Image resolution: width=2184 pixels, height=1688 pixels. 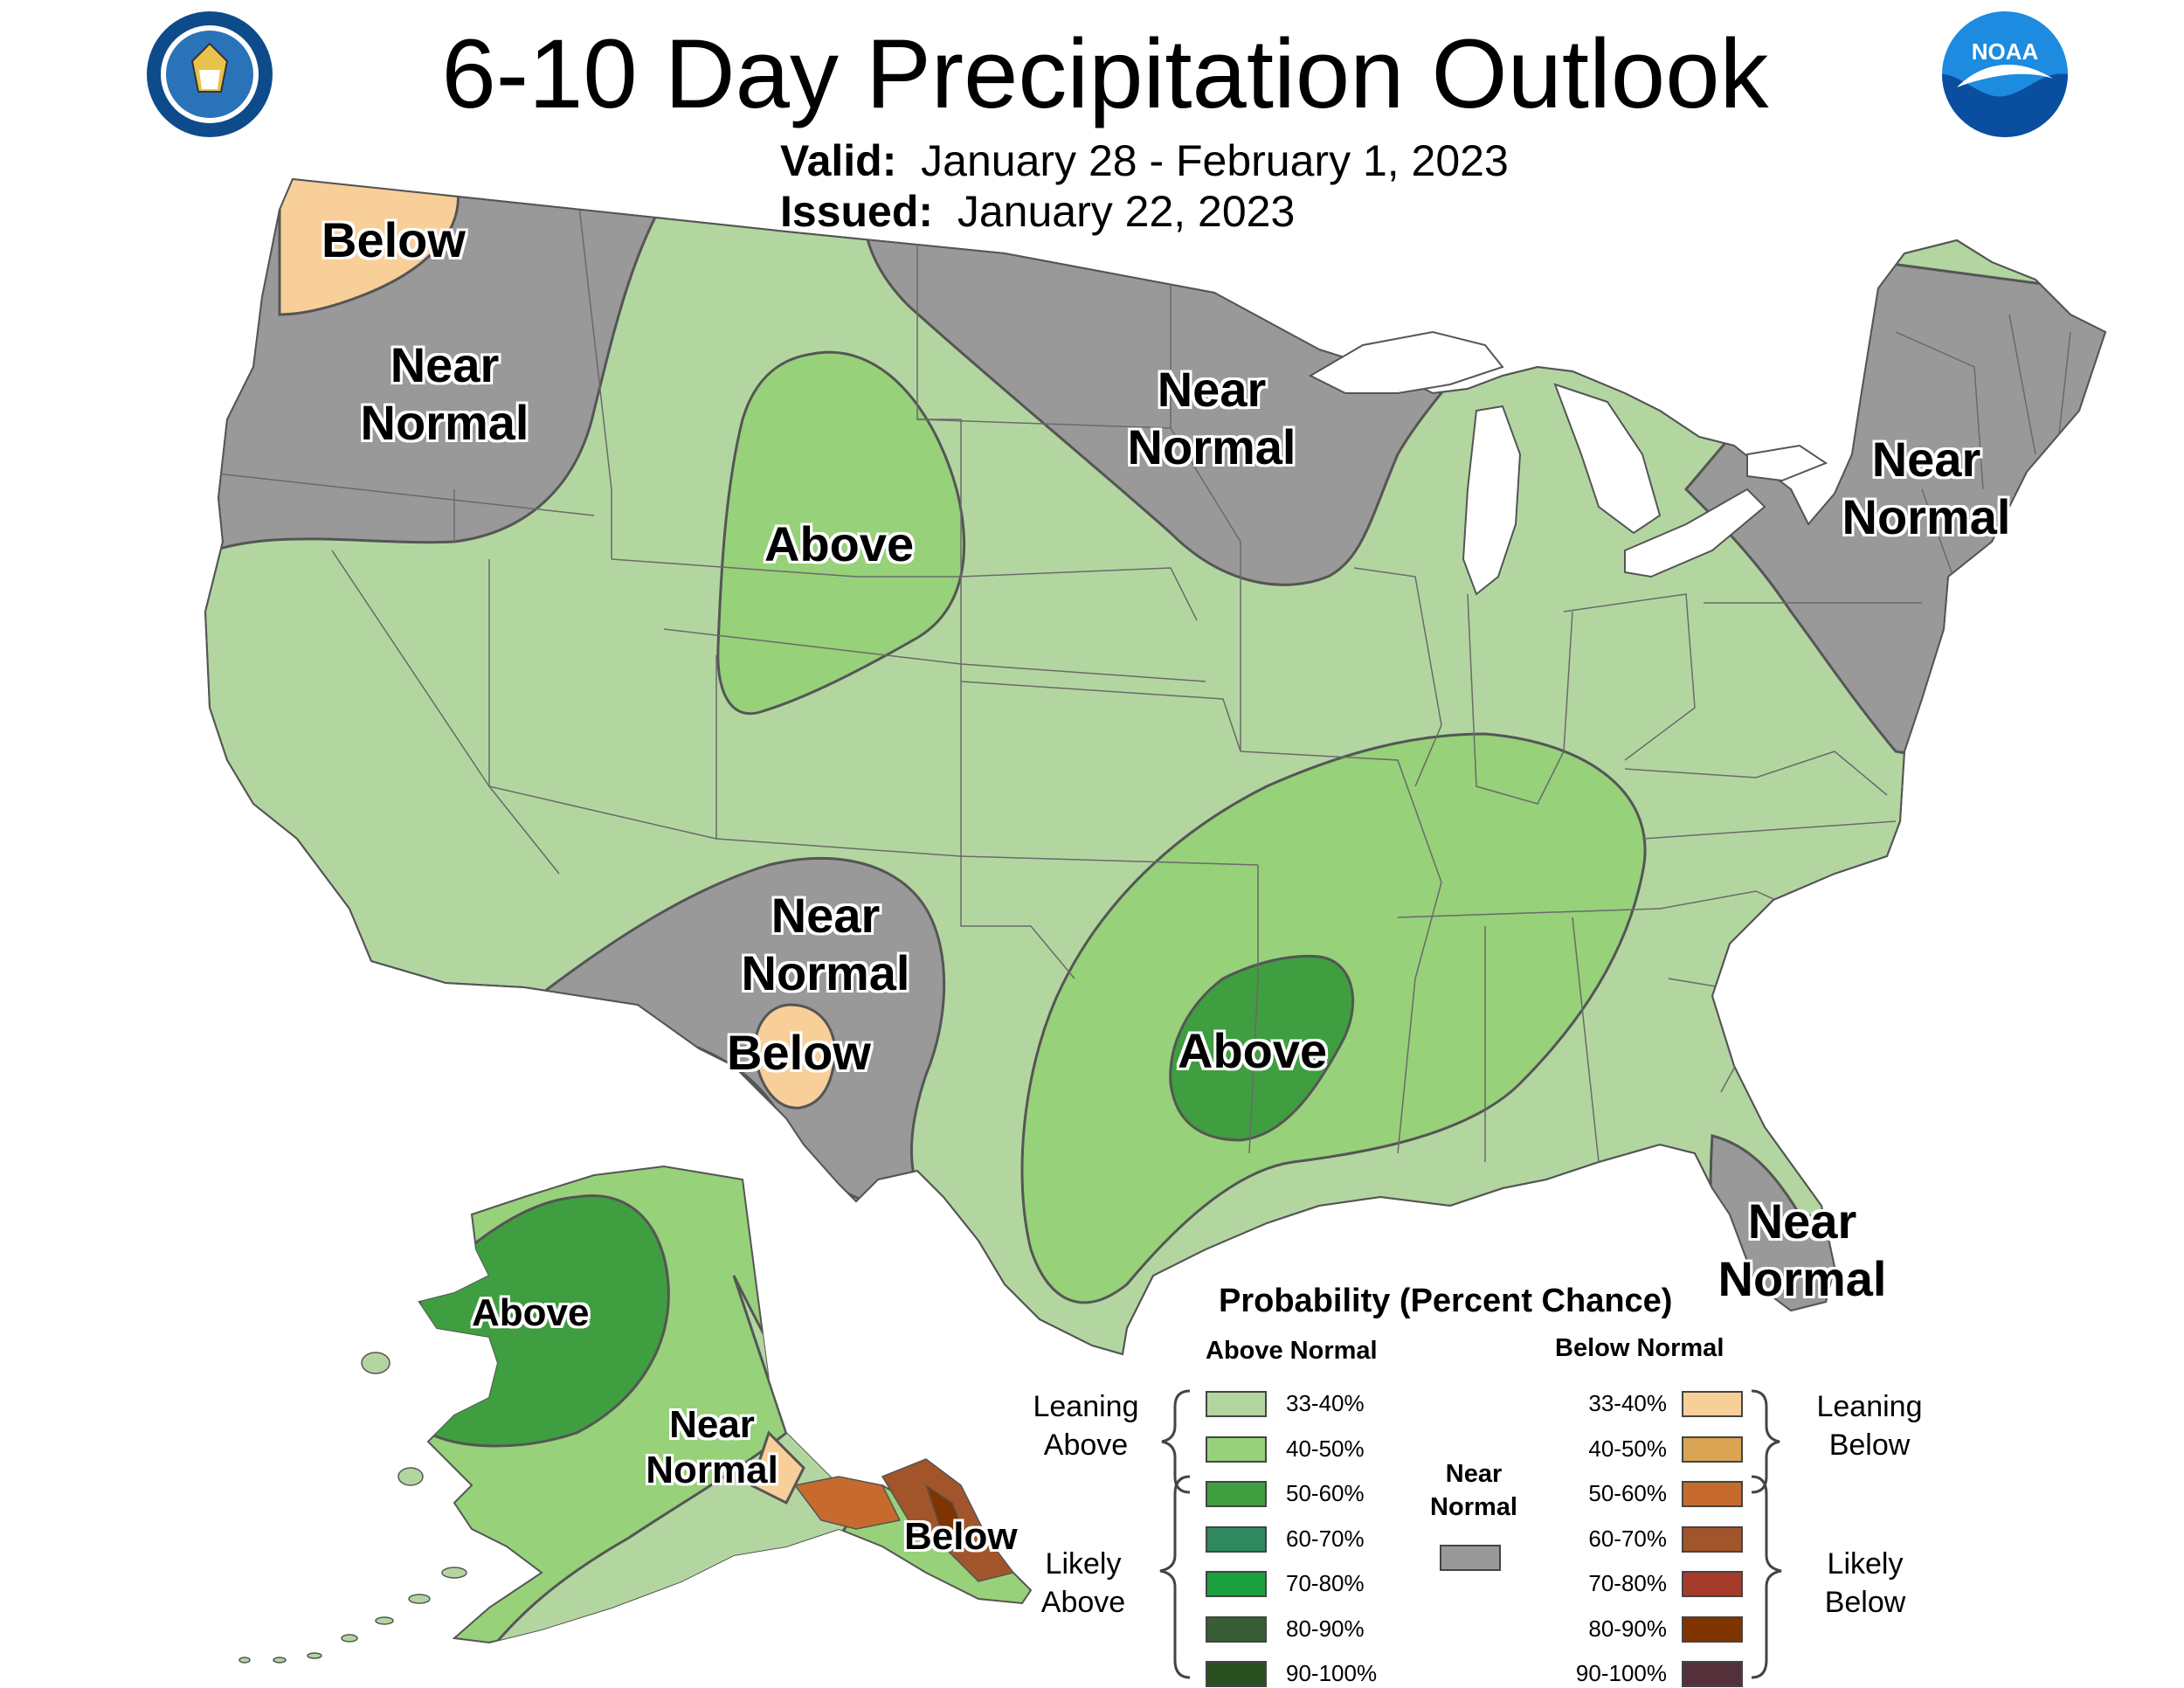 I want to click on label-alaska-above: Above, so click(x=531, y=1312).